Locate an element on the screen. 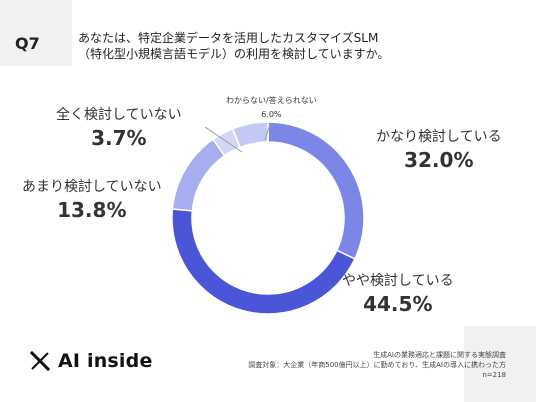  category-label: わからない/答えられない is located at coordinates (271, 100).